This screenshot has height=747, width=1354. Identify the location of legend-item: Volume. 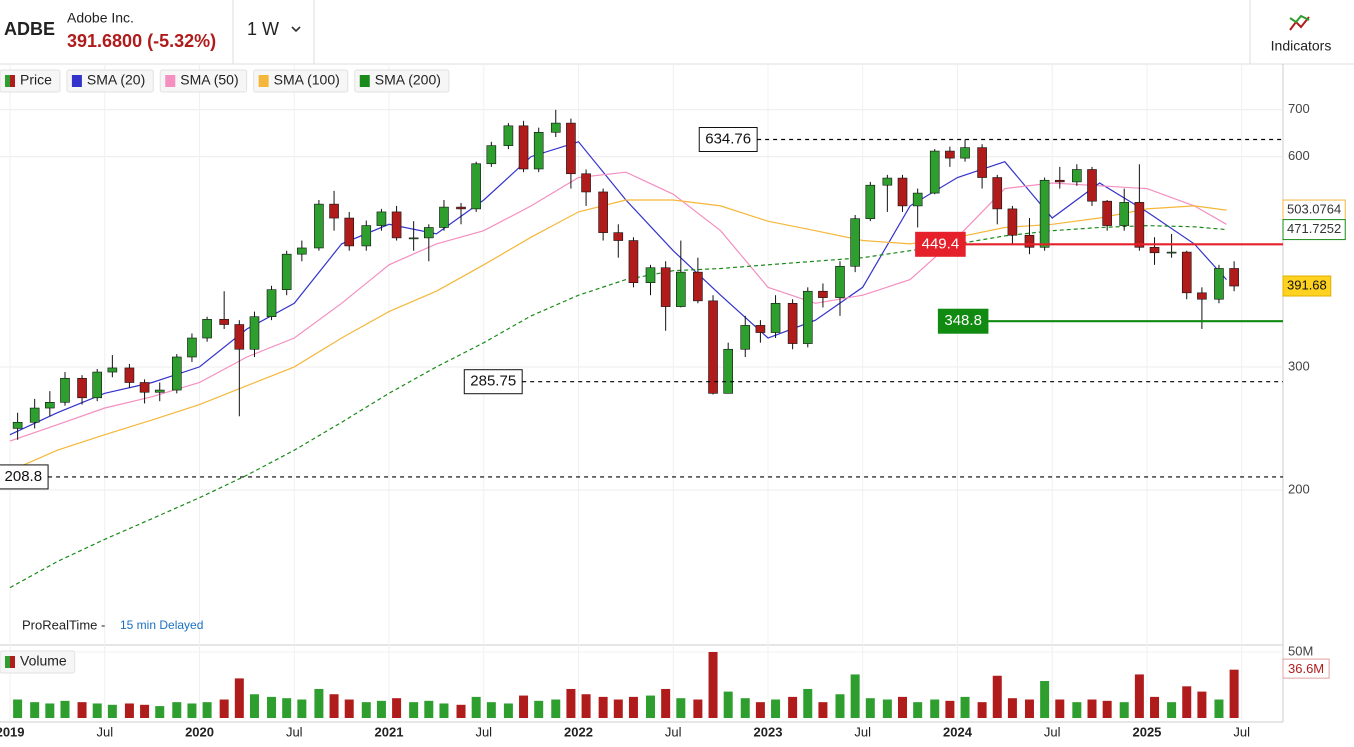
(38, 662).